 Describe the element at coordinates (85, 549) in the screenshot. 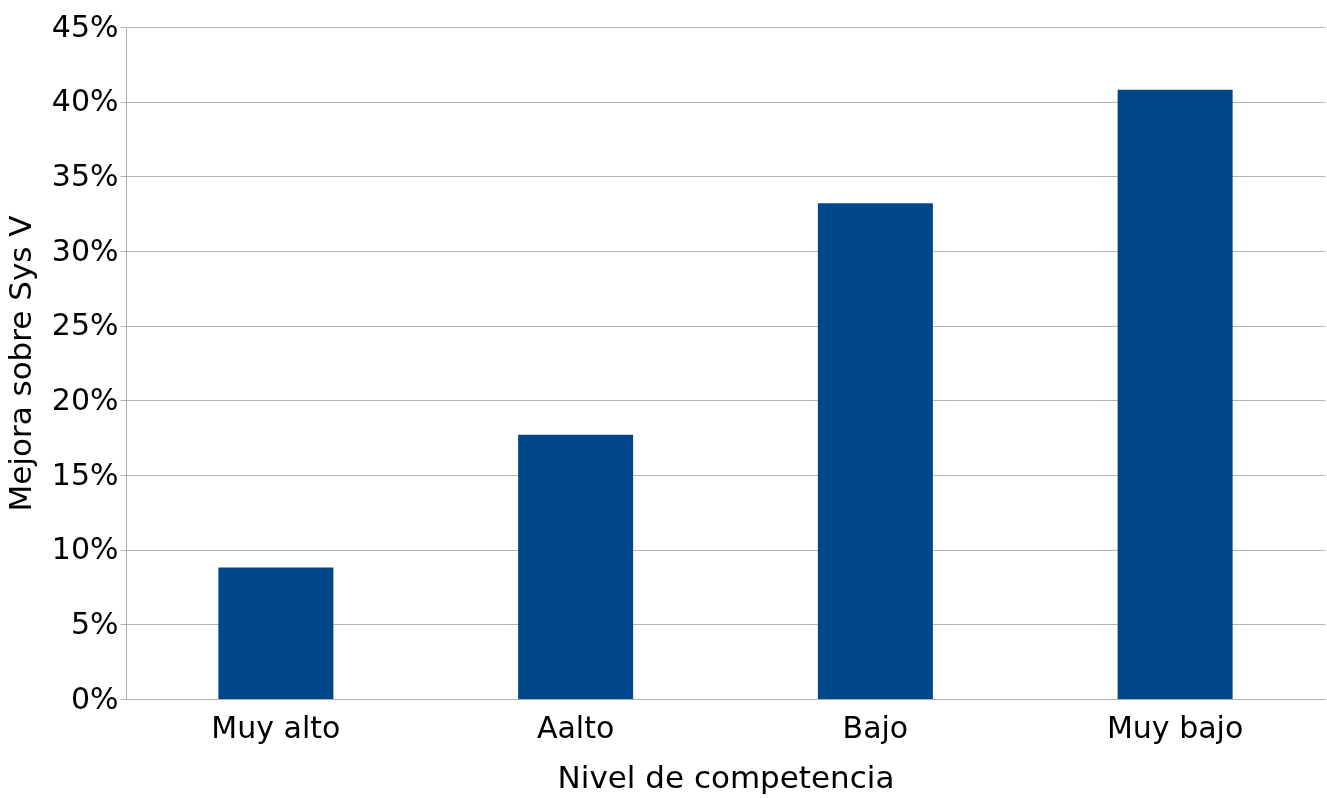

I see `y-tick-label: 10%` at that location.